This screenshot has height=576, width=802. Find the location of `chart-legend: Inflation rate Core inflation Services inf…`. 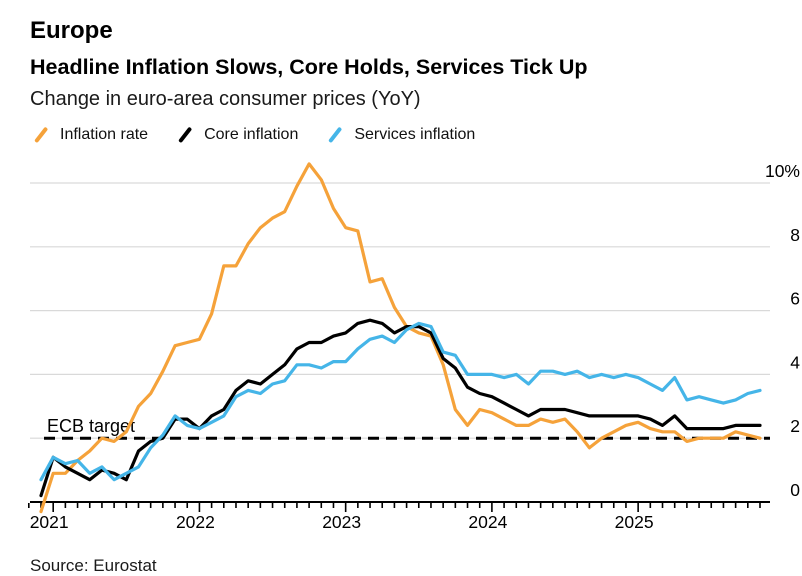

chart-legend: Inflation rate Core inflation Services inf… is located at coordinates (253, 135).